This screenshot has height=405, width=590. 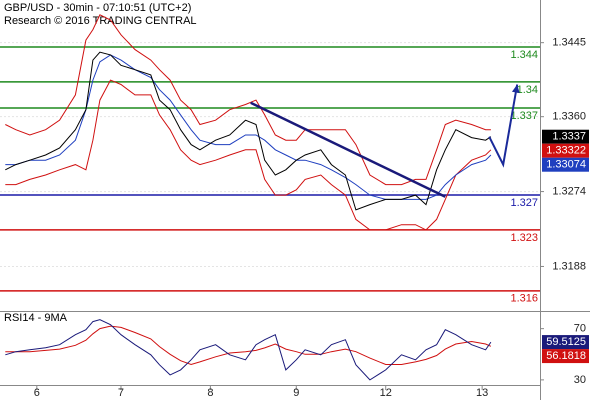 I want to click on forecast-path, so click(x=503, y=126).